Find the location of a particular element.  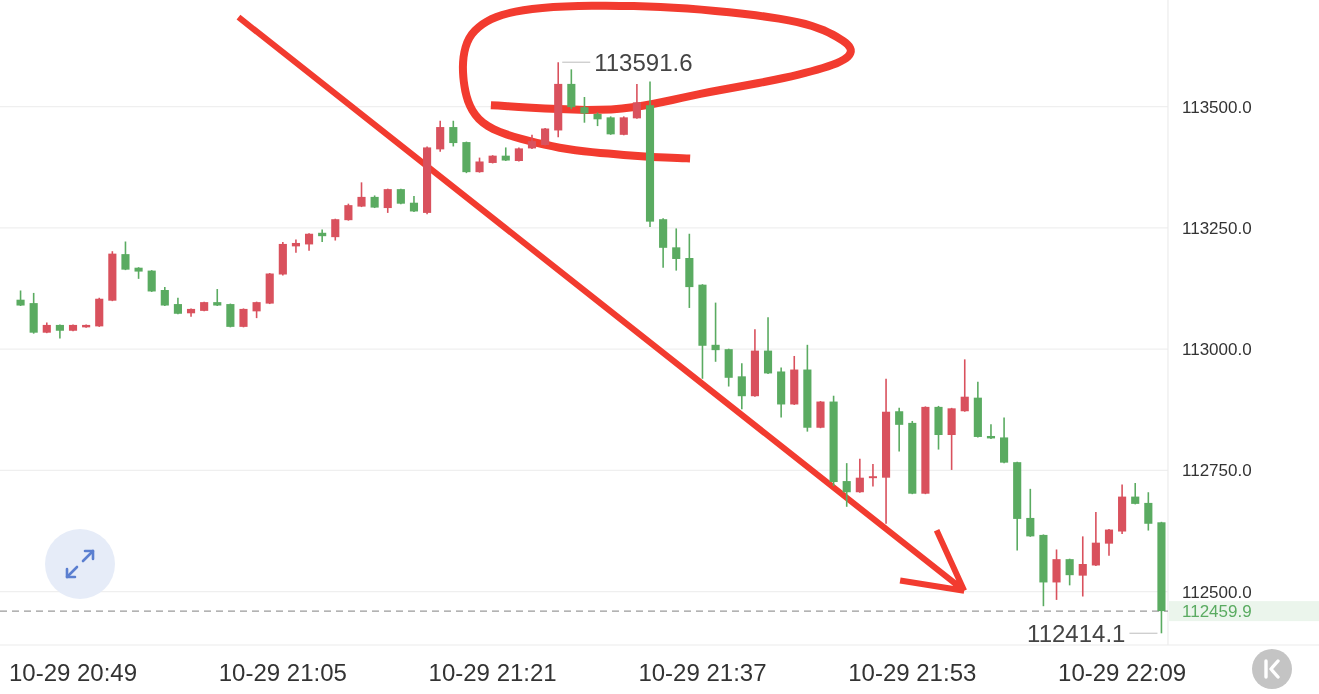

annotation: 113591.6 is located at coordinates (643, 62).